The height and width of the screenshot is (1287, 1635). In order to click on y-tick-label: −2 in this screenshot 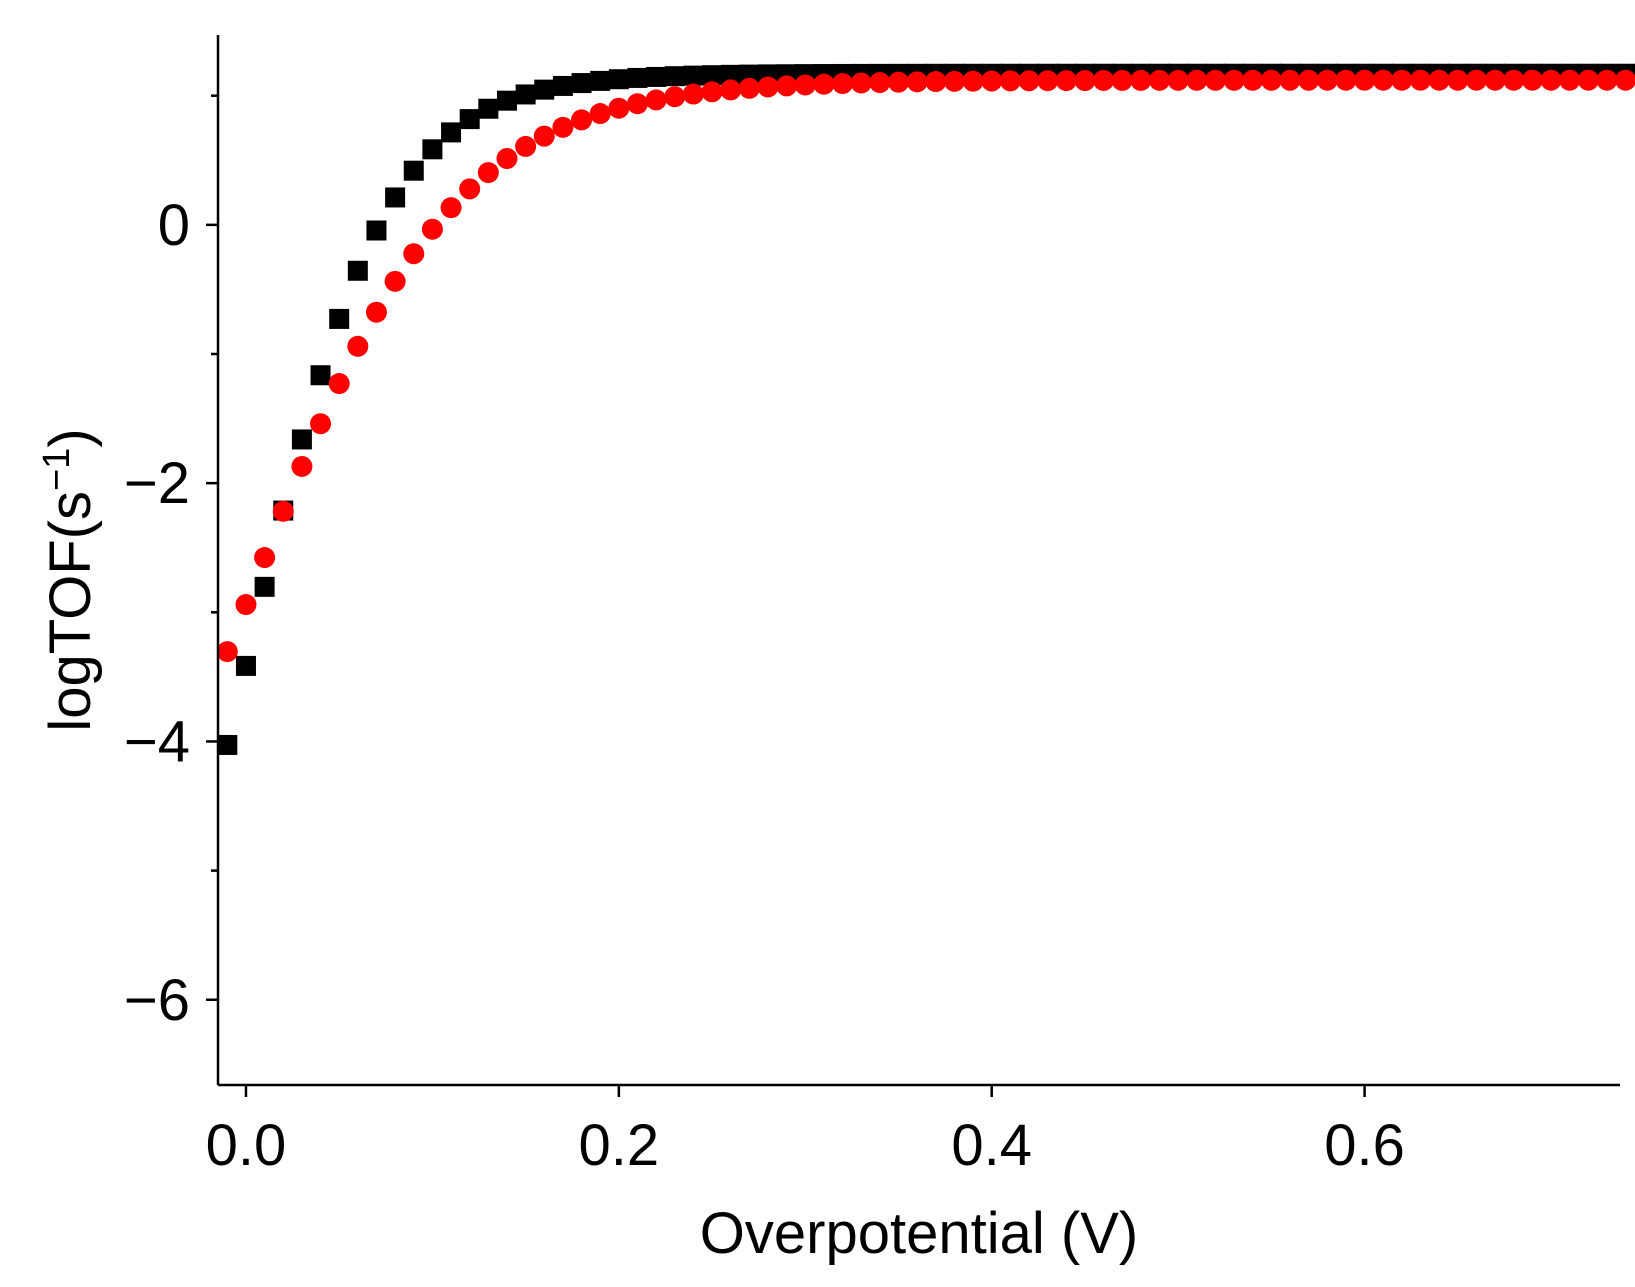, I will do `click(157, 483)`.